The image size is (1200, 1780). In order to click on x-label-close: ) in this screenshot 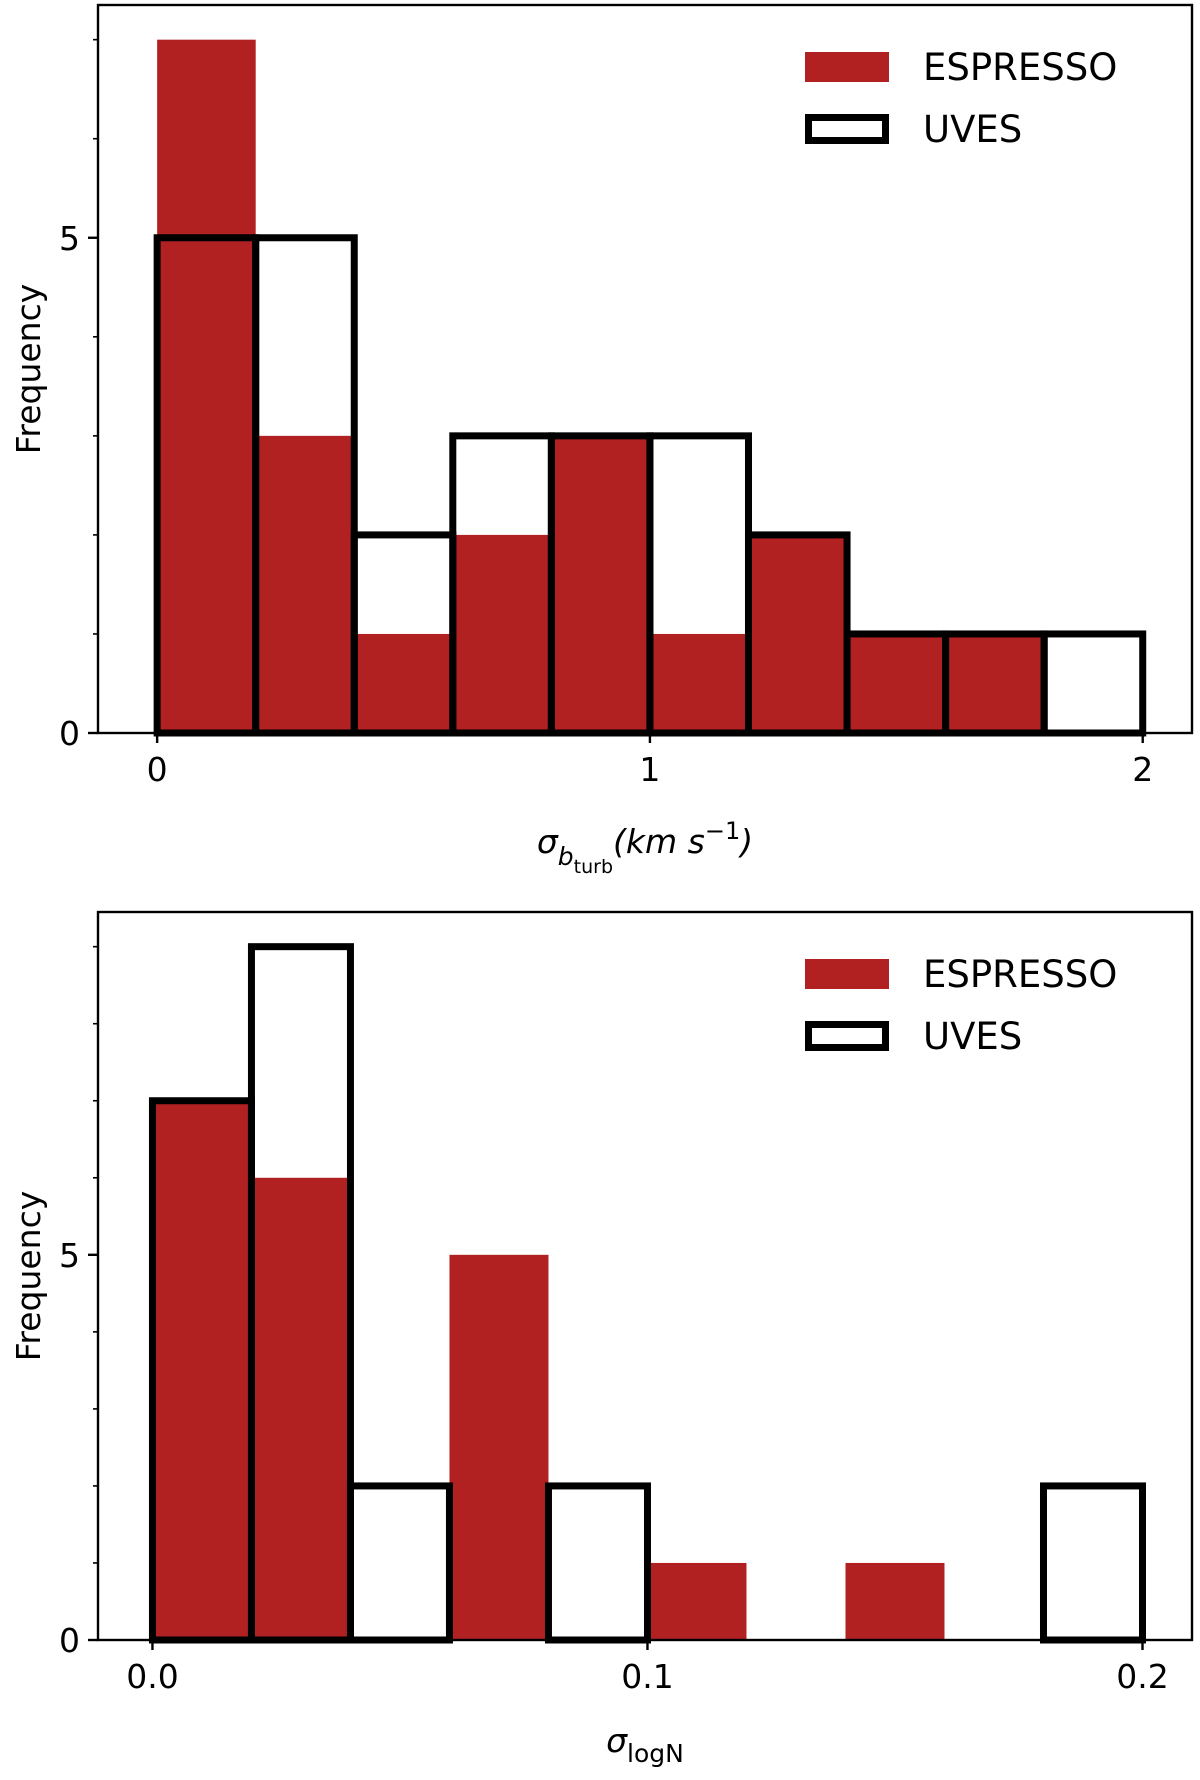, I will do `click(745, 841)`.